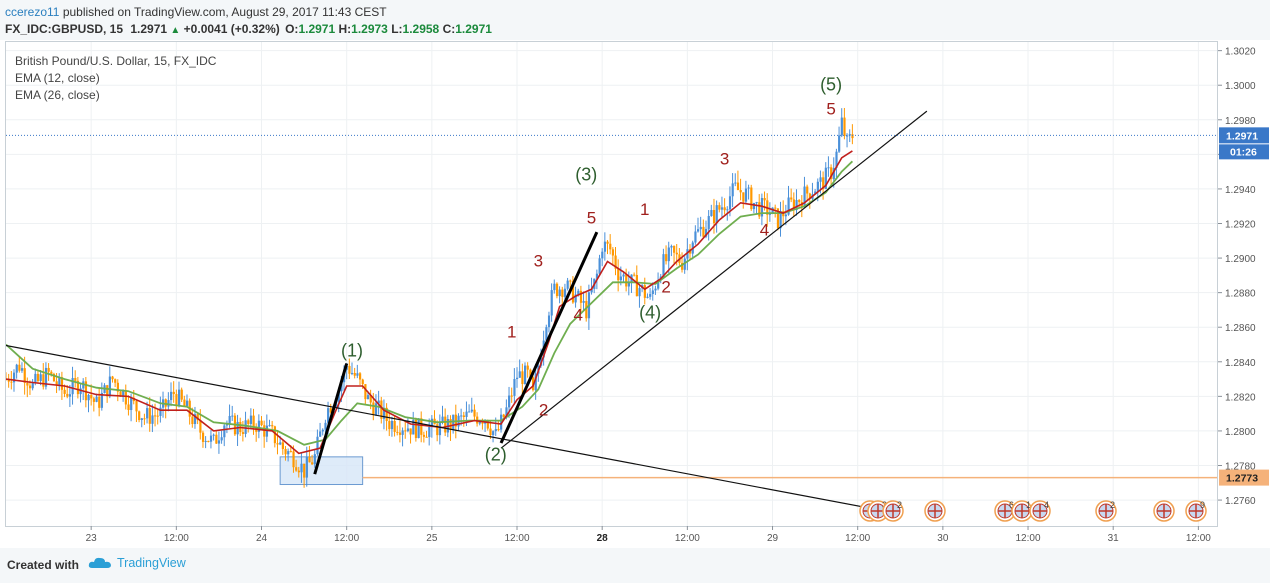 The image size is (1270, 583). I want to click on economic-event-marker: 9, so click(1196, 511).